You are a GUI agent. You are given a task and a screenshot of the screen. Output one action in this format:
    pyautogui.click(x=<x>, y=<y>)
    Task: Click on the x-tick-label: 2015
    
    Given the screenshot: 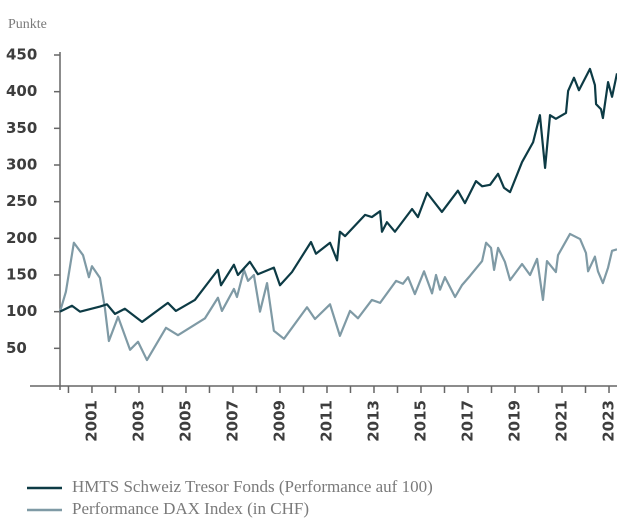 What is the action you would take?
    pyautogui.click(x=420, y=421)
    